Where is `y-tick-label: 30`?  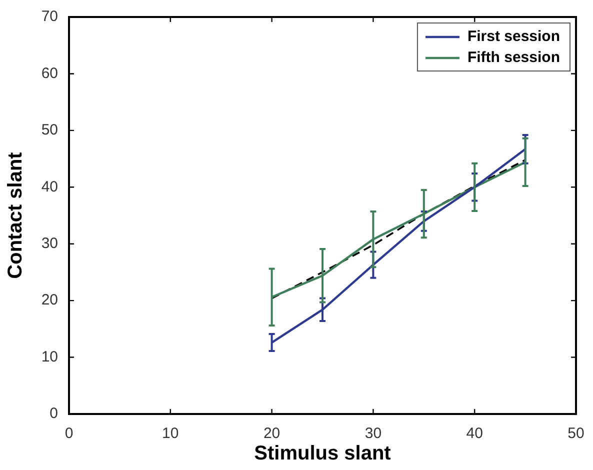 y-tick-label: 30 is located at coordinates (49, 243).